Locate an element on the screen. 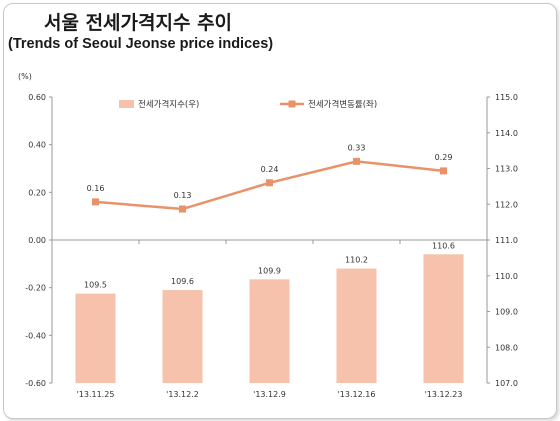  line-layer is located at coordinates (269, 185).